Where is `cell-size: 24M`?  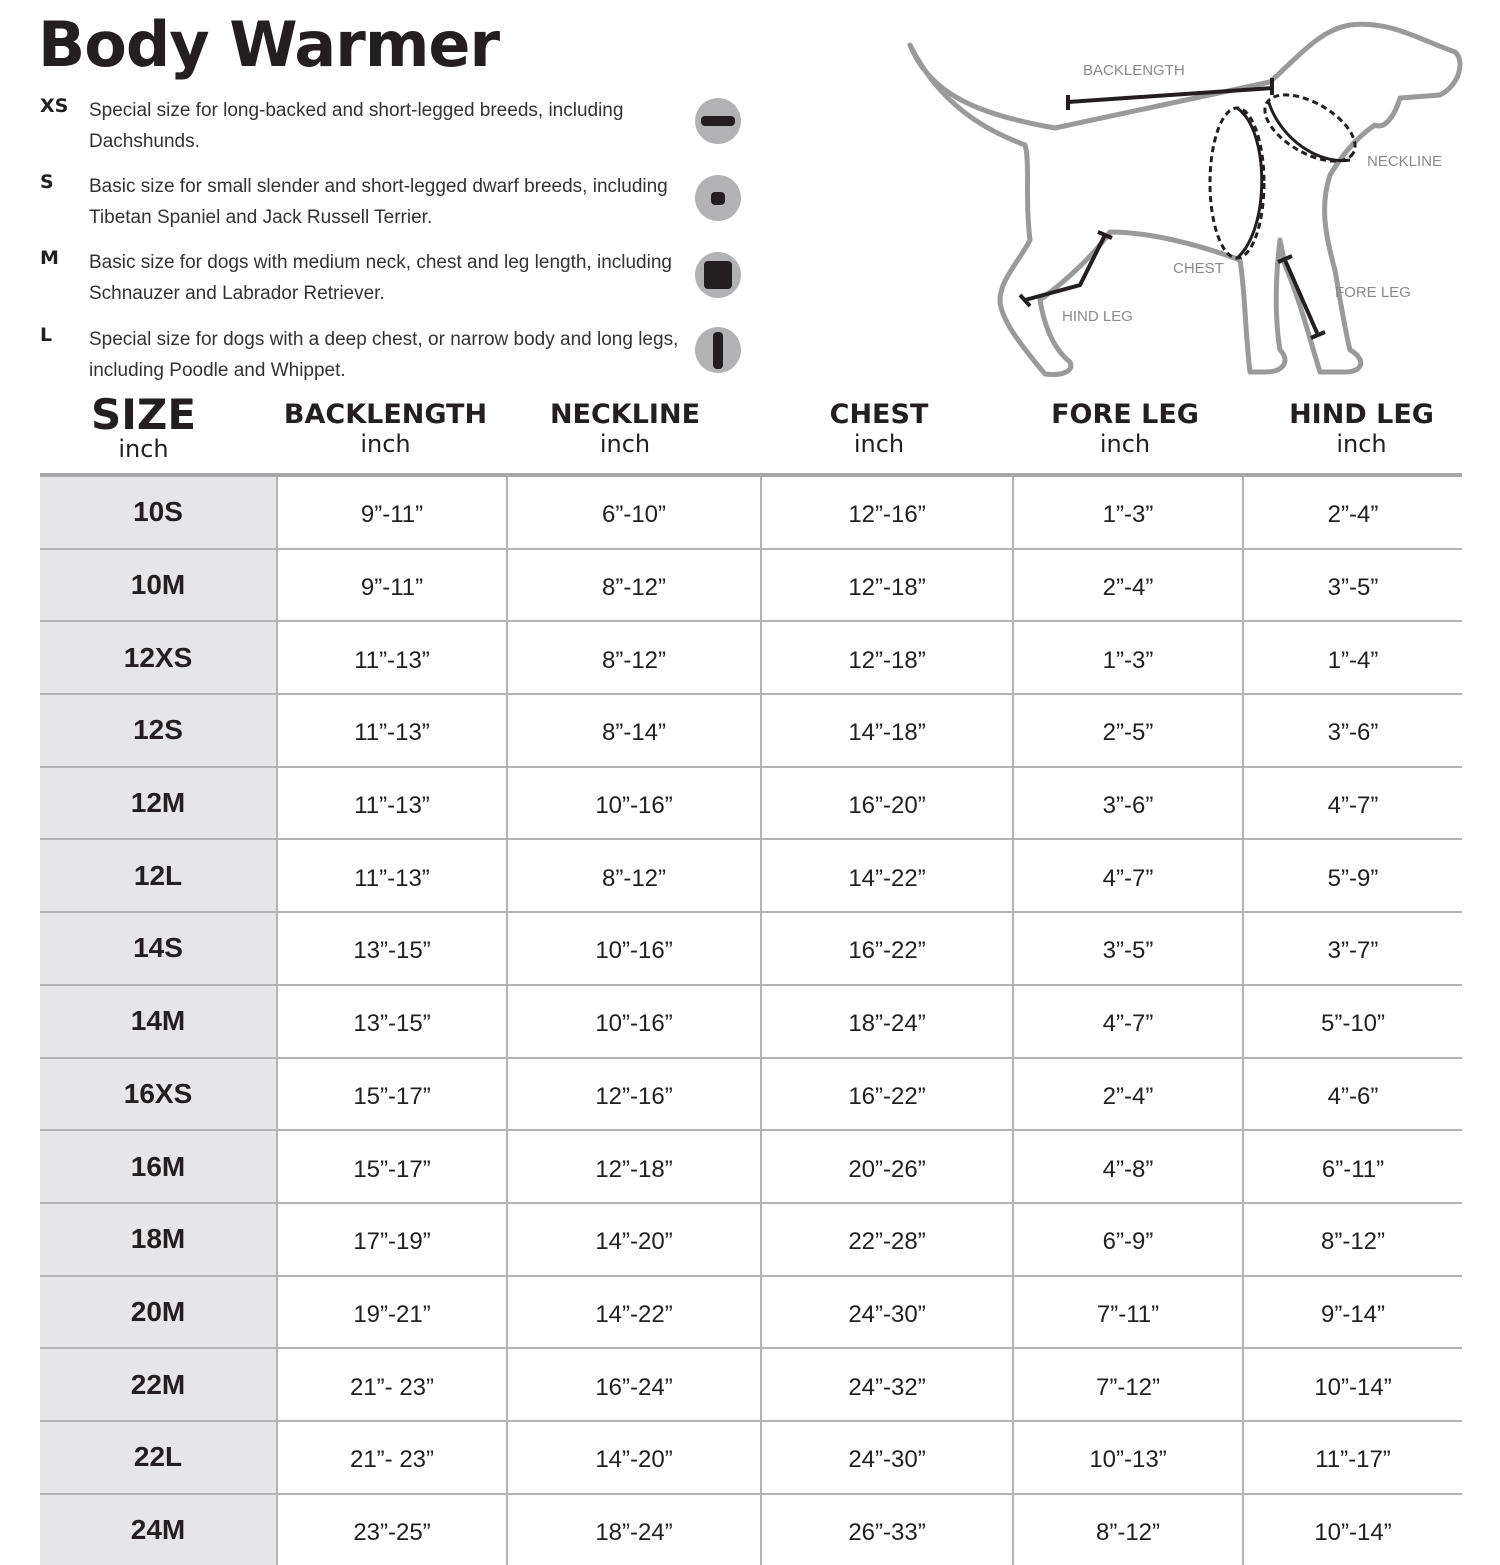 cell-size: 24M is located at coordinates (159, 1528).